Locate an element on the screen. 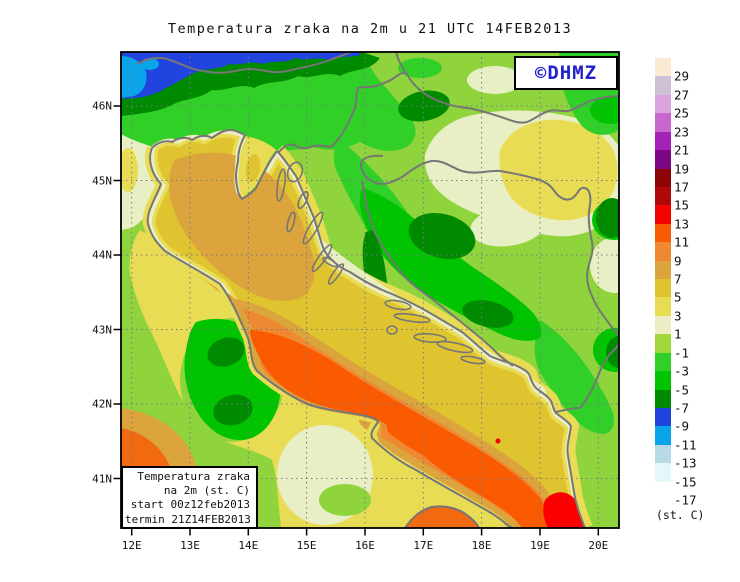 The height and width of the screenshot is (582, 740). colorbar-tick-label: 29 is located at coordinates (682, 76).